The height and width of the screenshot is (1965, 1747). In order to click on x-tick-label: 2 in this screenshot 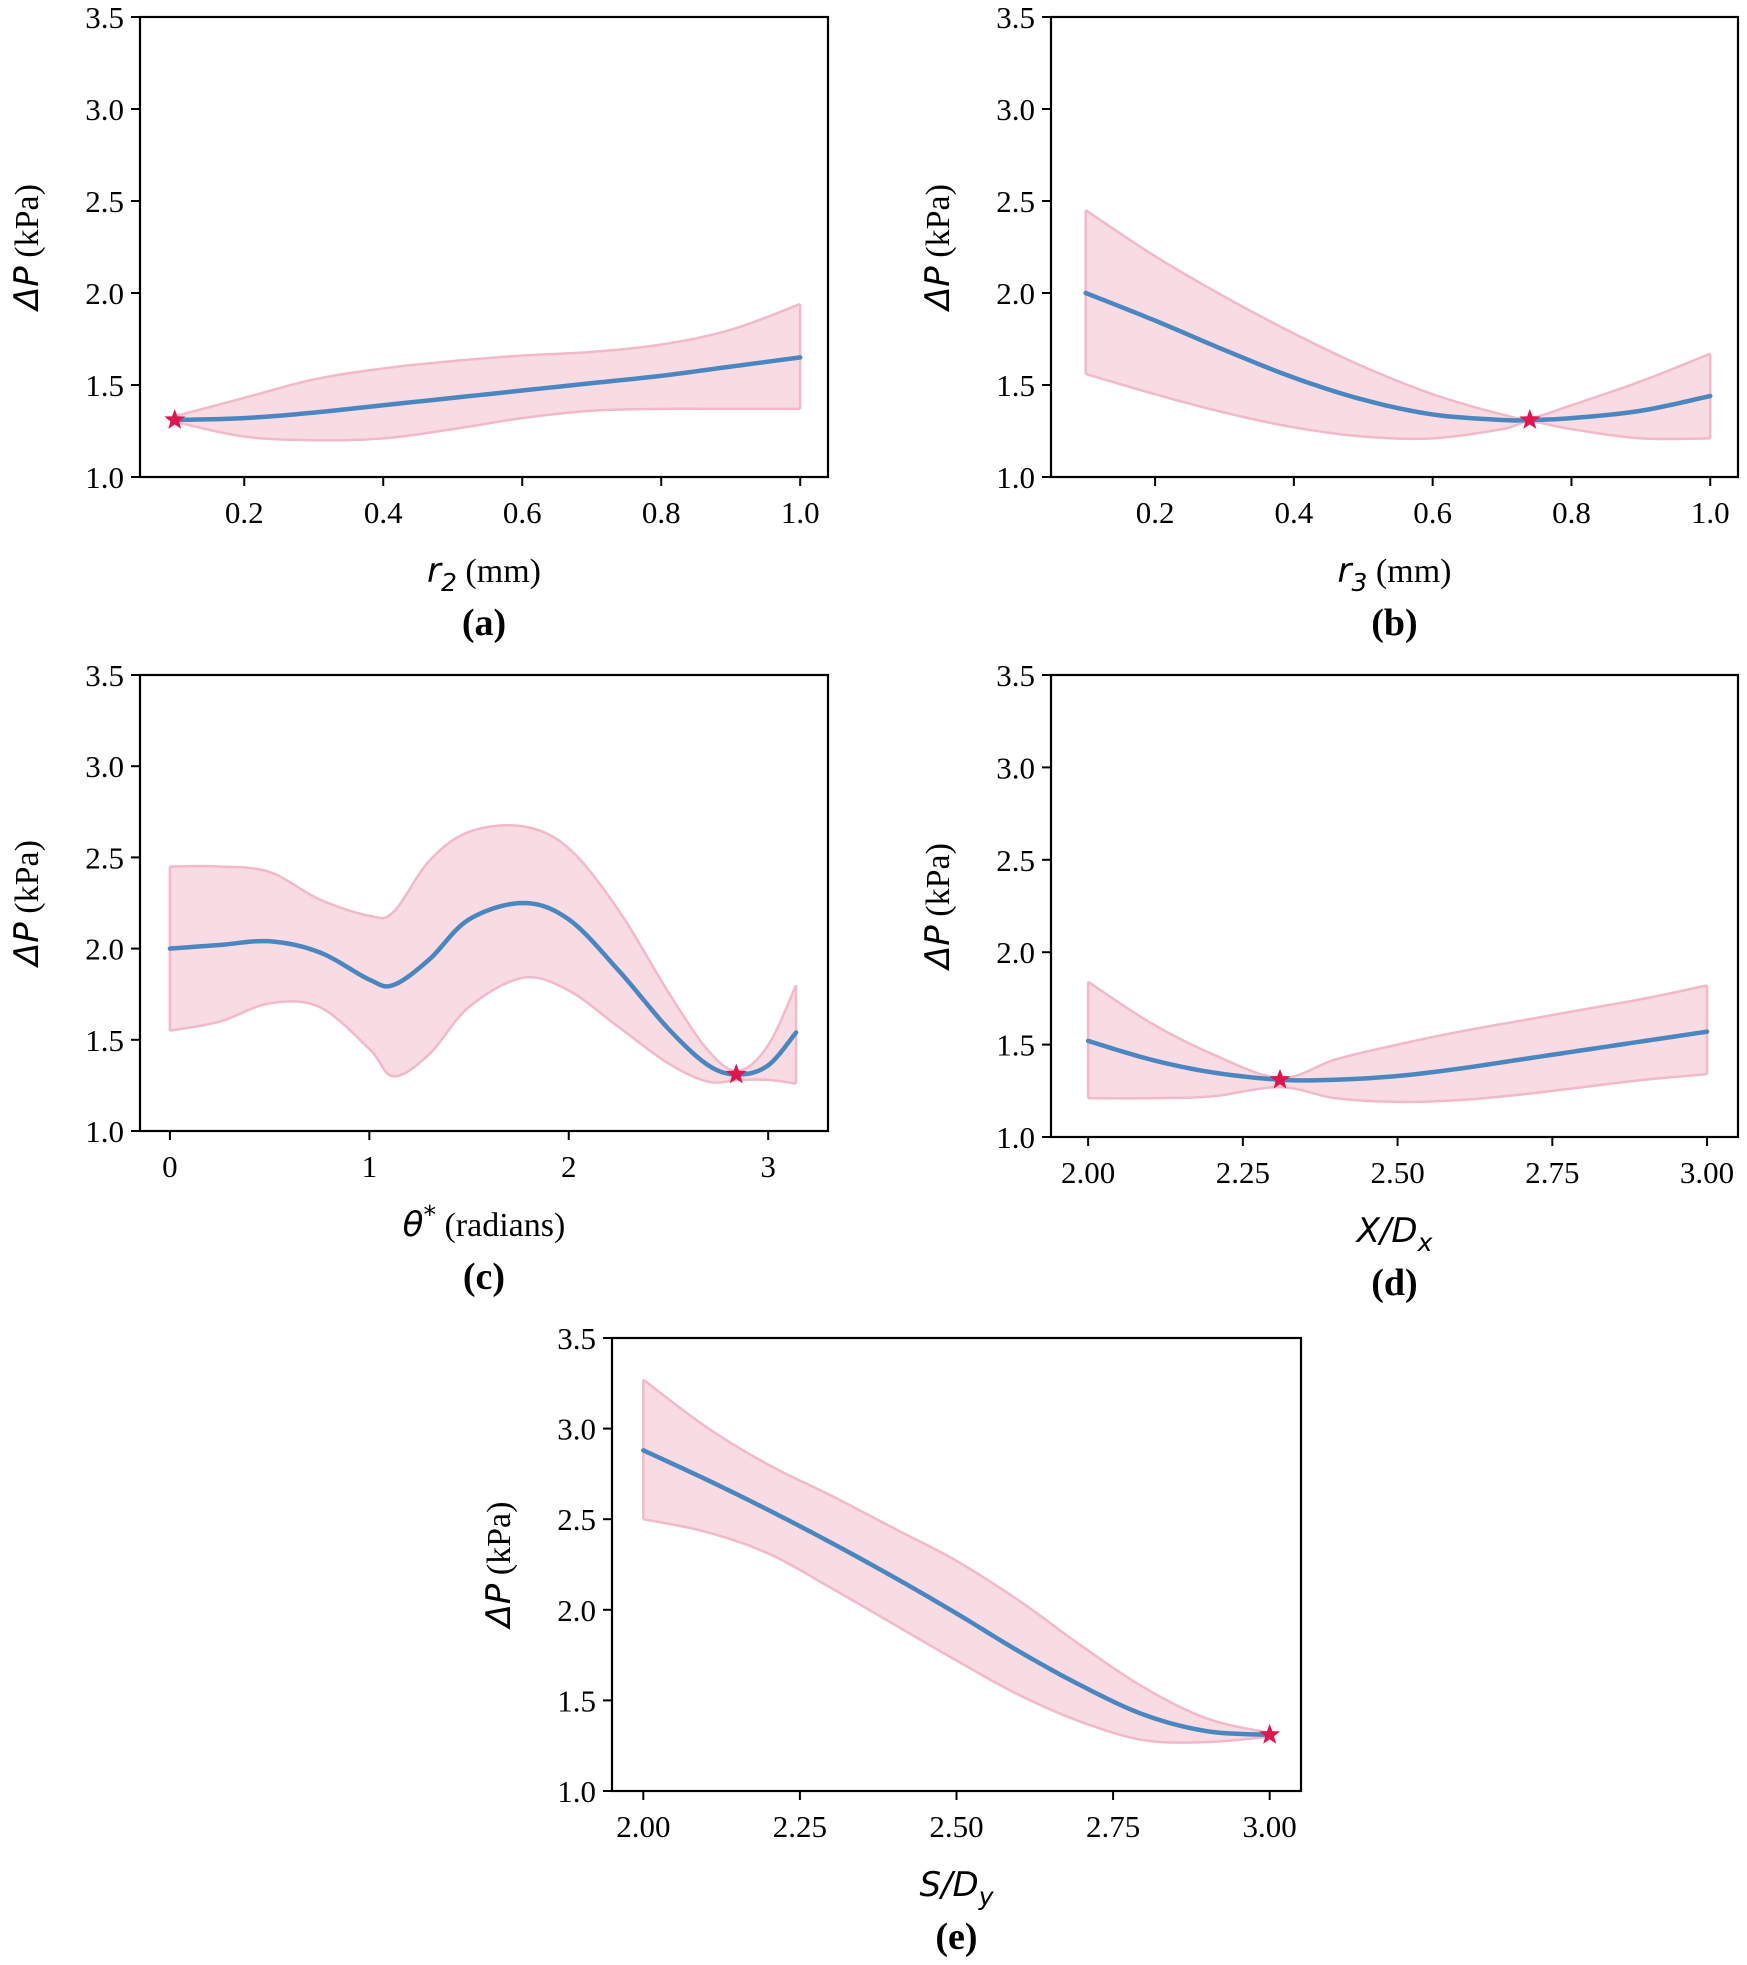, I will do `click(569, 1166)`.